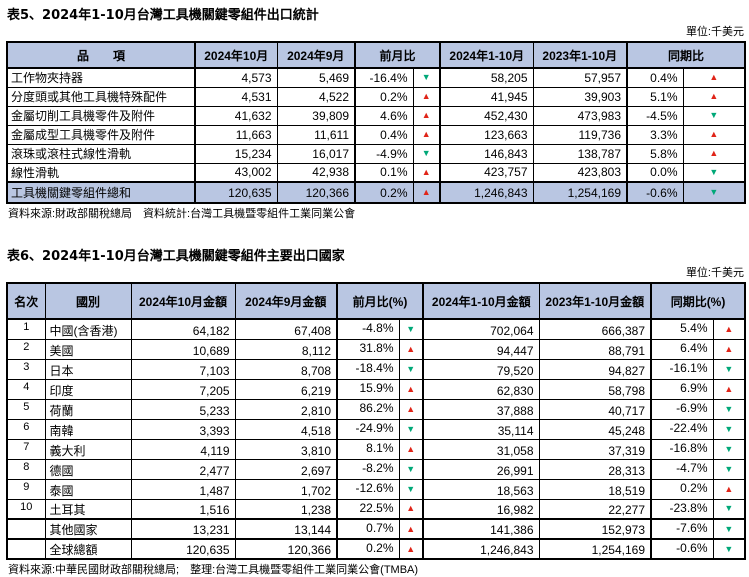 Image resolution: width=749 pixels, height=577 pixels. I want to click on item-name: 分度頭或其他工具機特殊配件, so click(101, 96).